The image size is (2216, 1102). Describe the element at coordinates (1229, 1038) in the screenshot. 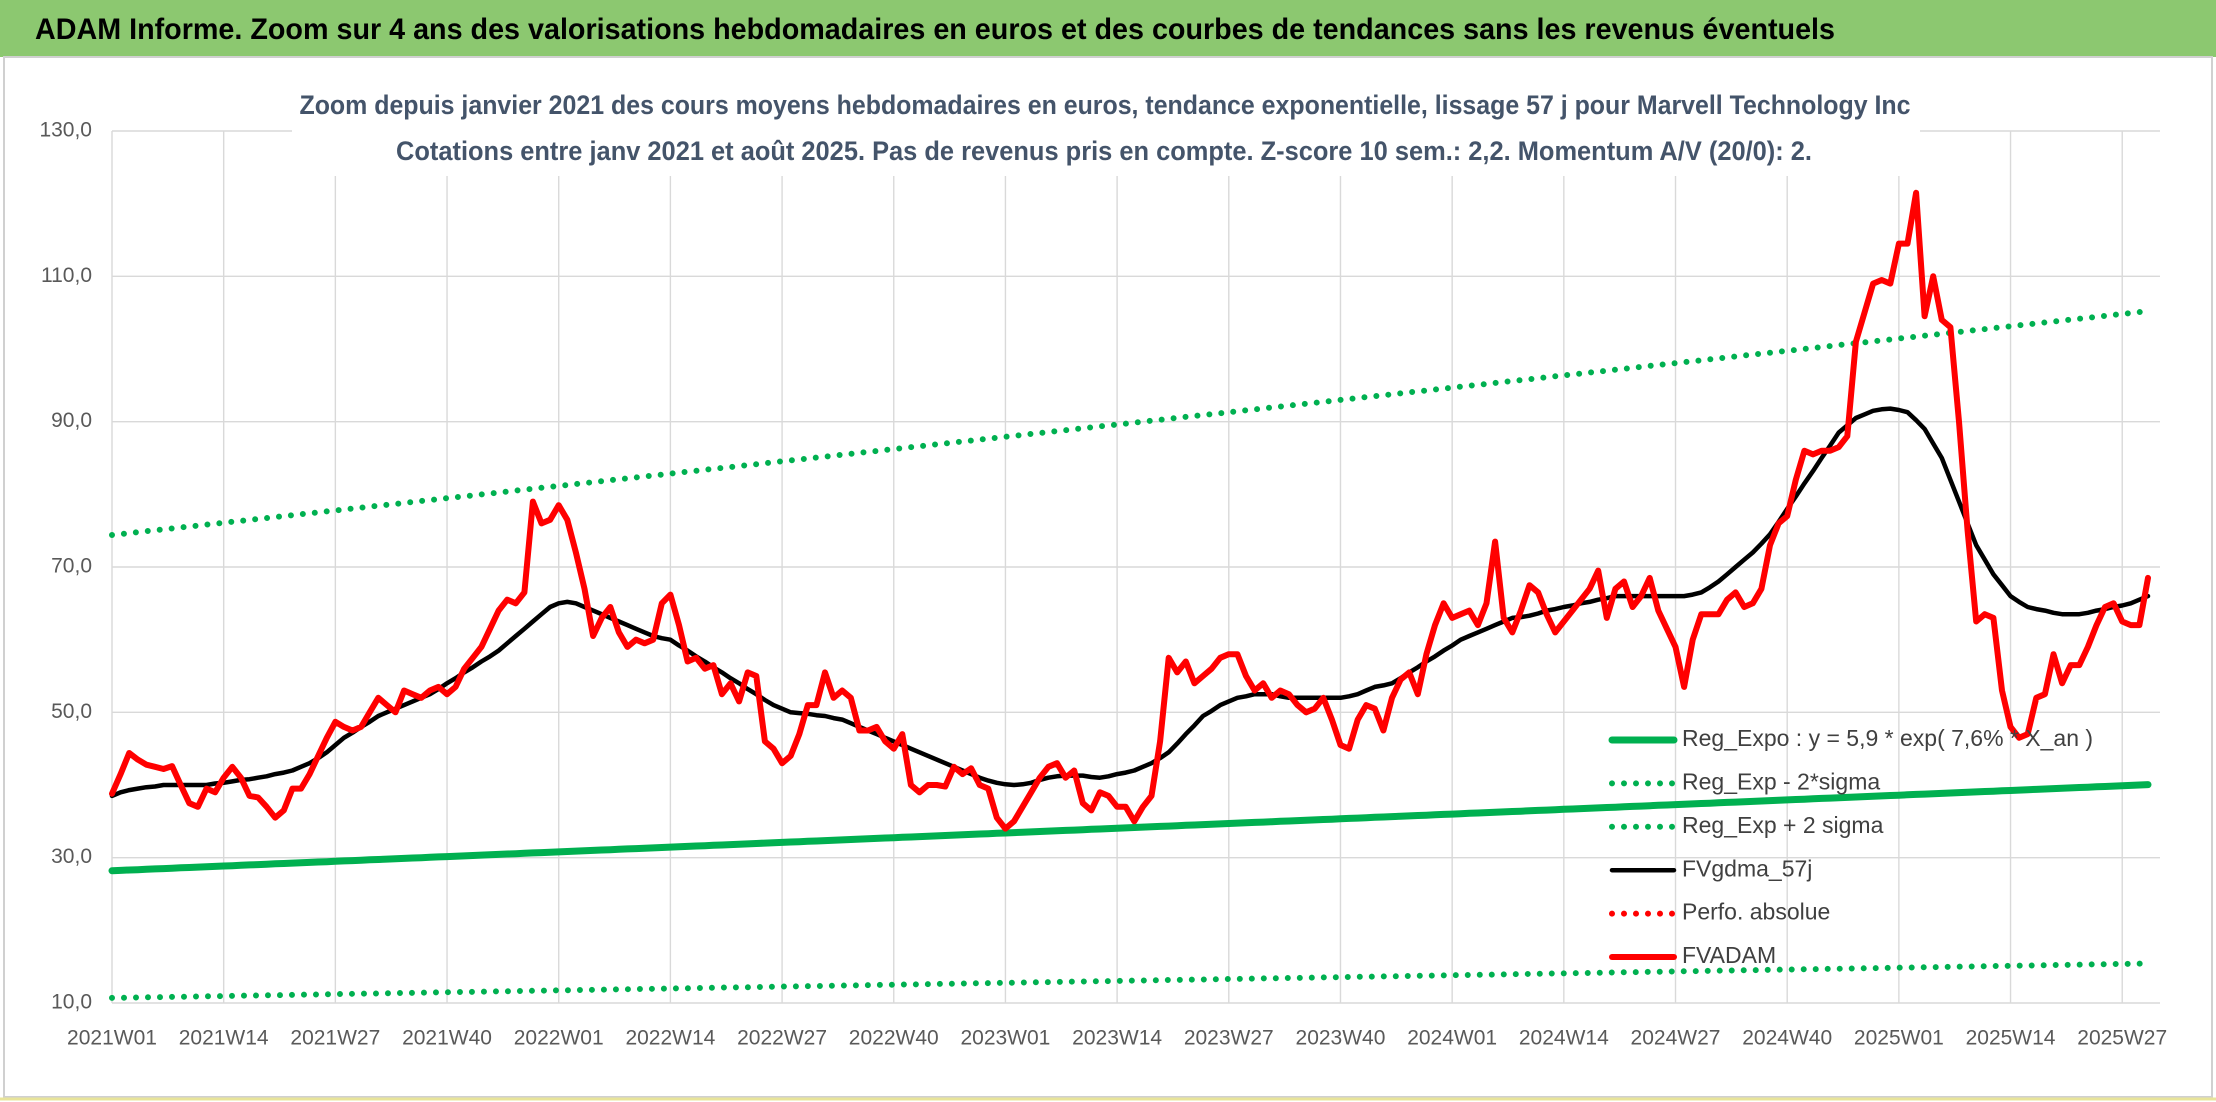

I see `x-tick-label: 2023W27` at that location.